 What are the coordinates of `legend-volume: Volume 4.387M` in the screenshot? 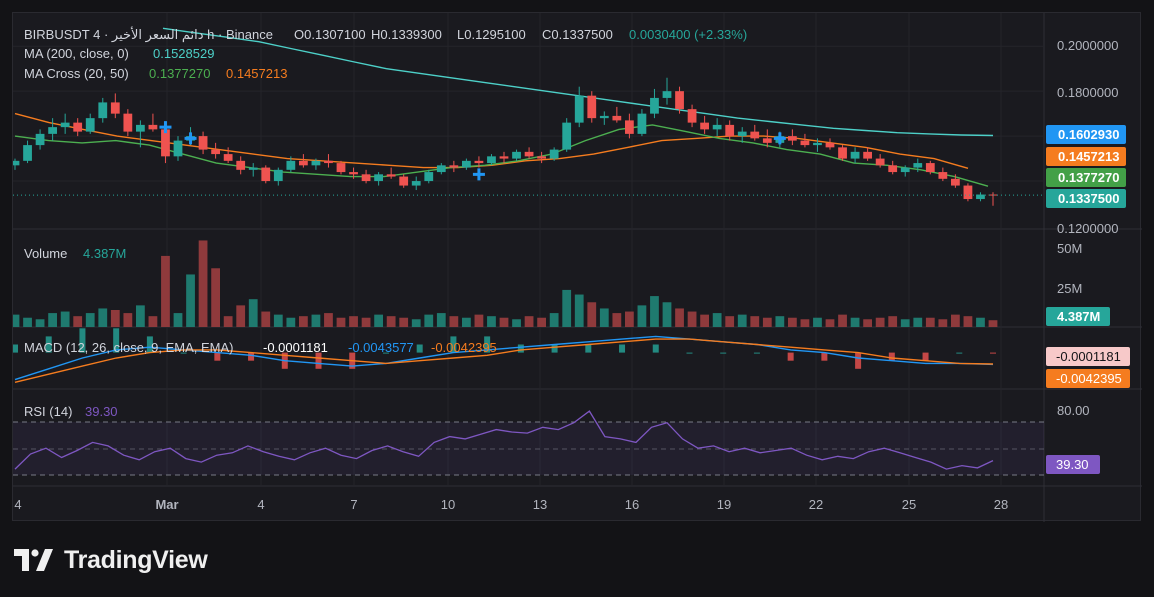 It's located at (75, 253).